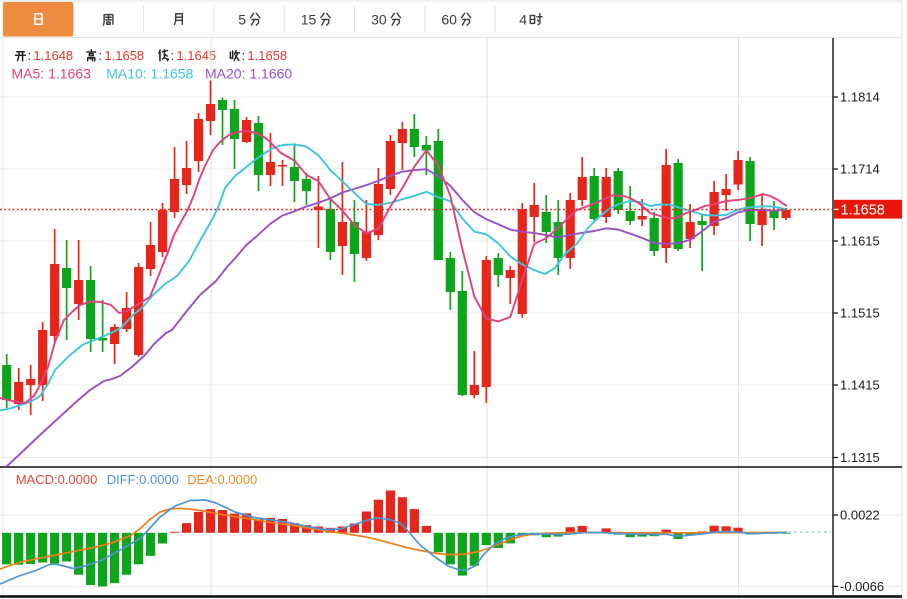  I want to click on svg-text: MA20: 1.1660, so click(248, 73).